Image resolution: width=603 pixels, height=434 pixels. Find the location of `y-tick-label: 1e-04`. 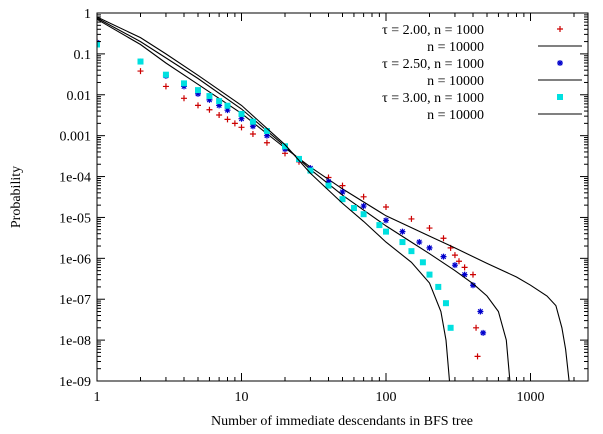

y-tick-label: 1e-04 is located at coordinates (75, 178).